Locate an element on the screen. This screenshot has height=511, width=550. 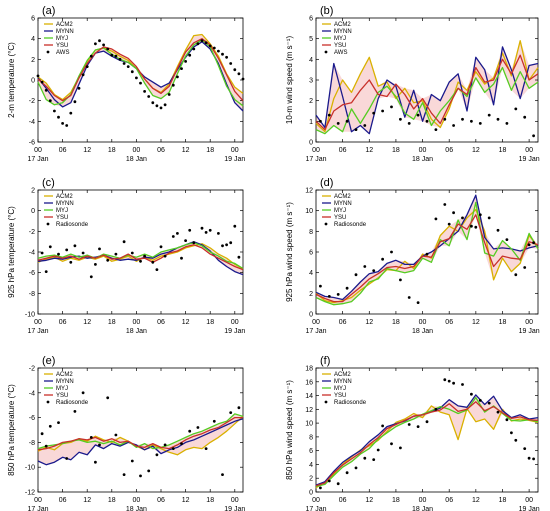
y-tick-label: -12 is located at coordinates (30, 493).